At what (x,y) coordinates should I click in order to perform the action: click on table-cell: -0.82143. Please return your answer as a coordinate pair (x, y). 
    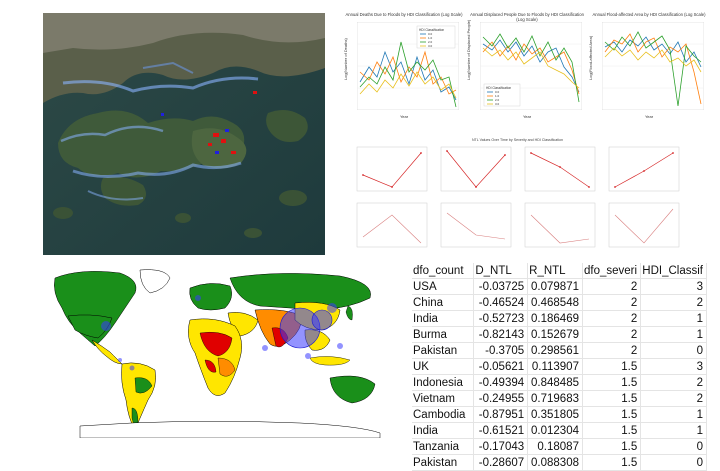
    Looking at the image, I should click on (501, 334).